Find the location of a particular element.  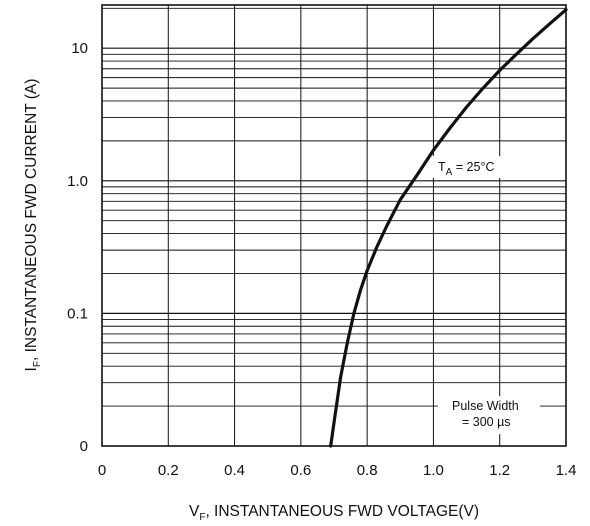

x-axis-label-sub: F is located at coordinates (202, 517).